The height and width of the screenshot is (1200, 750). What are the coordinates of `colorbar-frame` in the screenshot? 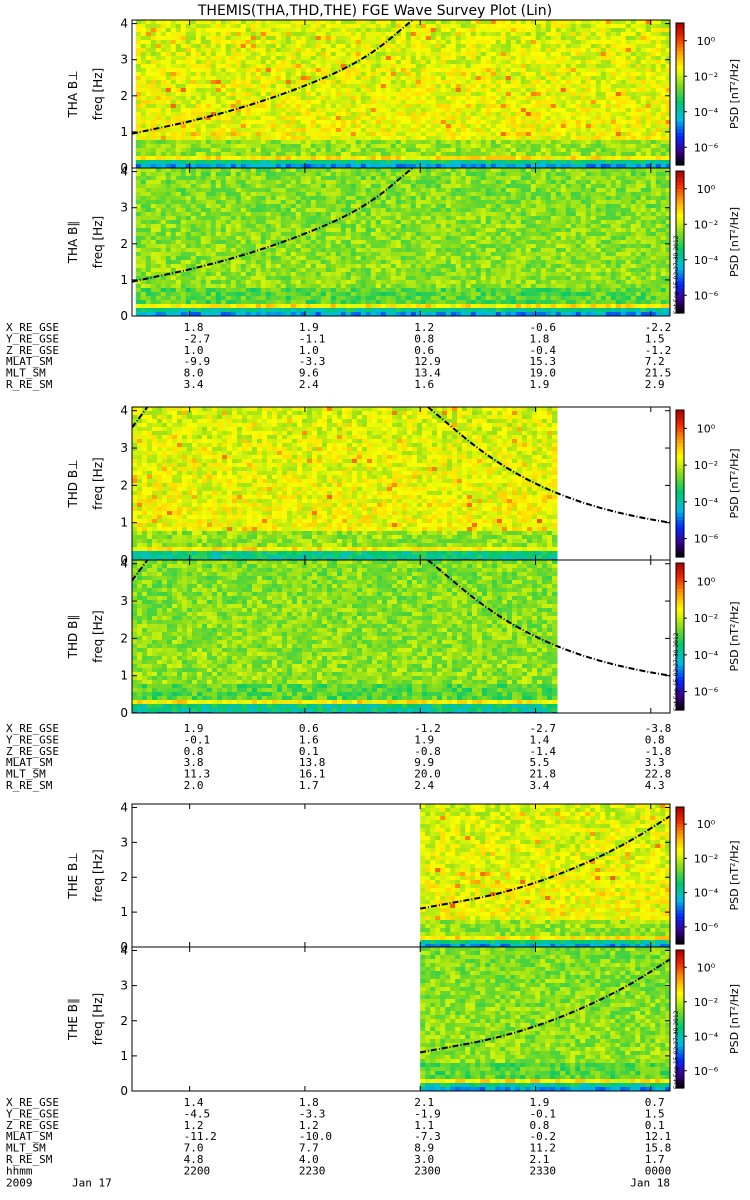 It's located at (680, 94).